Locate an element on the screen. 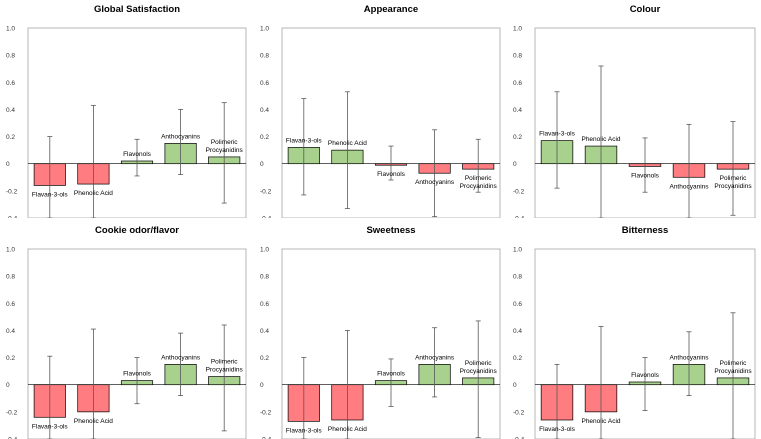 The width and height of the screenshot is (761, 439). chart-title: Bitterness is located at coordinates (645, 230).